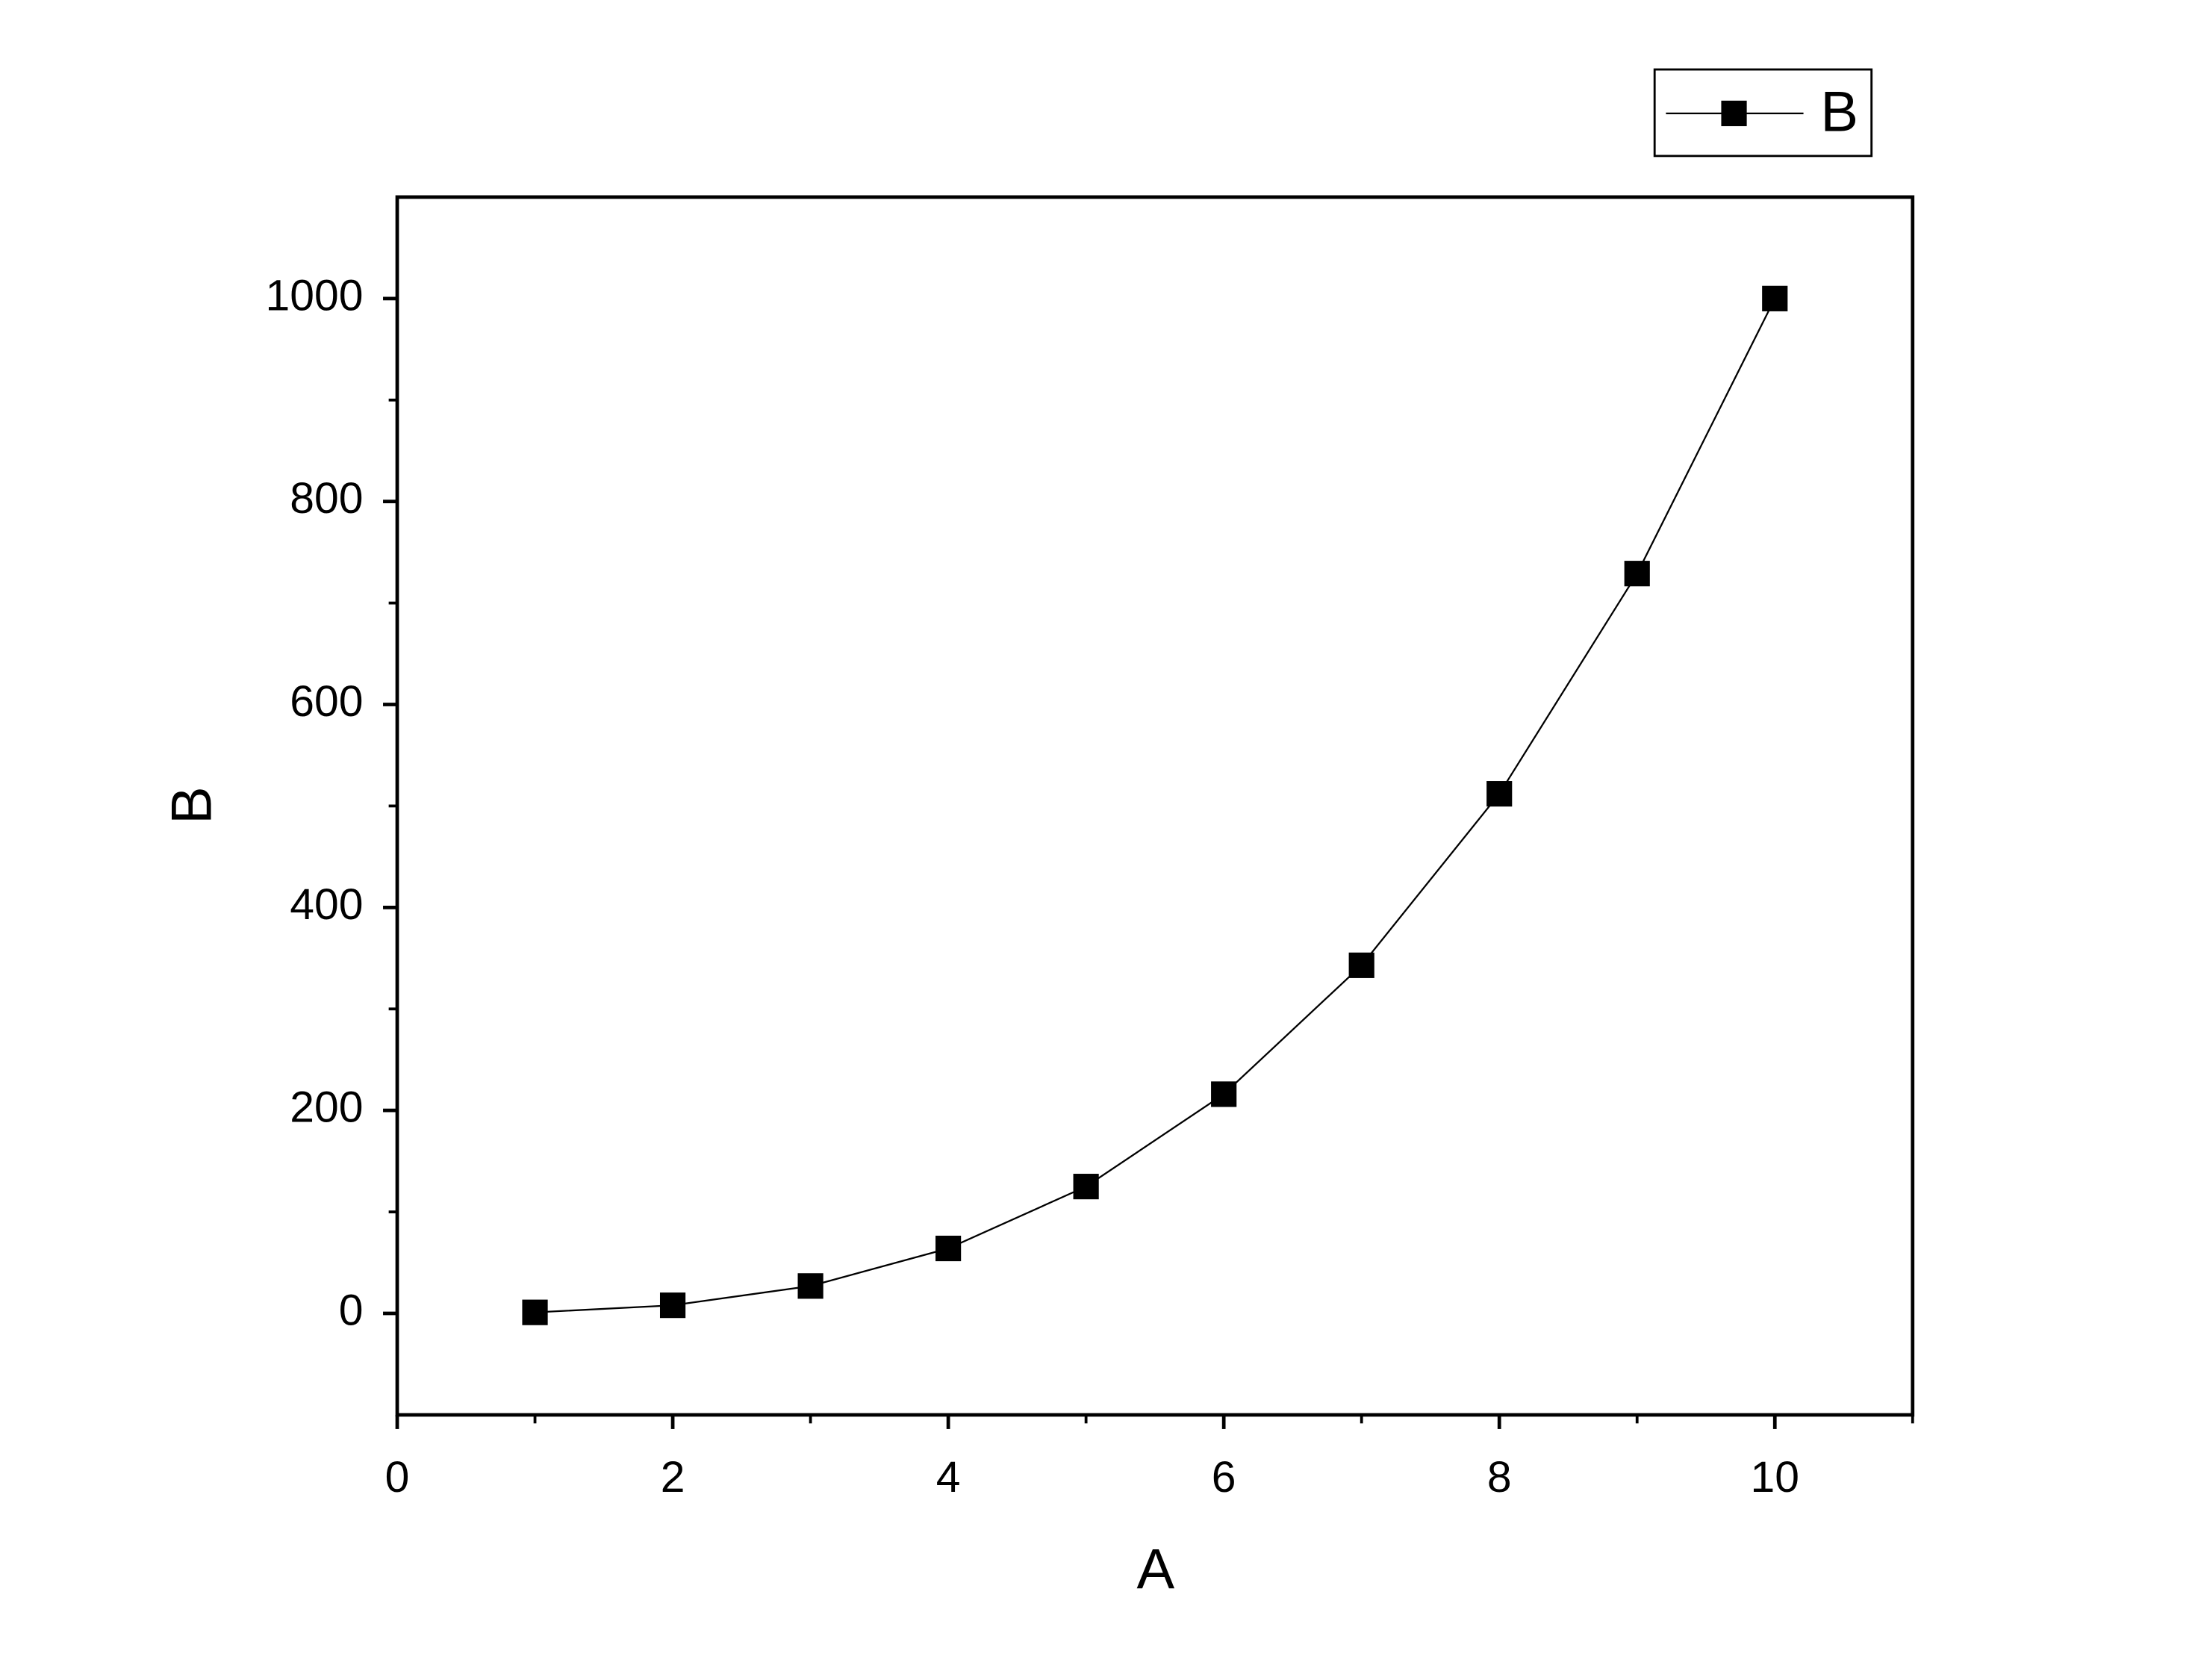  Describe the element at coordinates (1499, 1477) in the screenshot. I see `x-tick-label: 8` at that location.